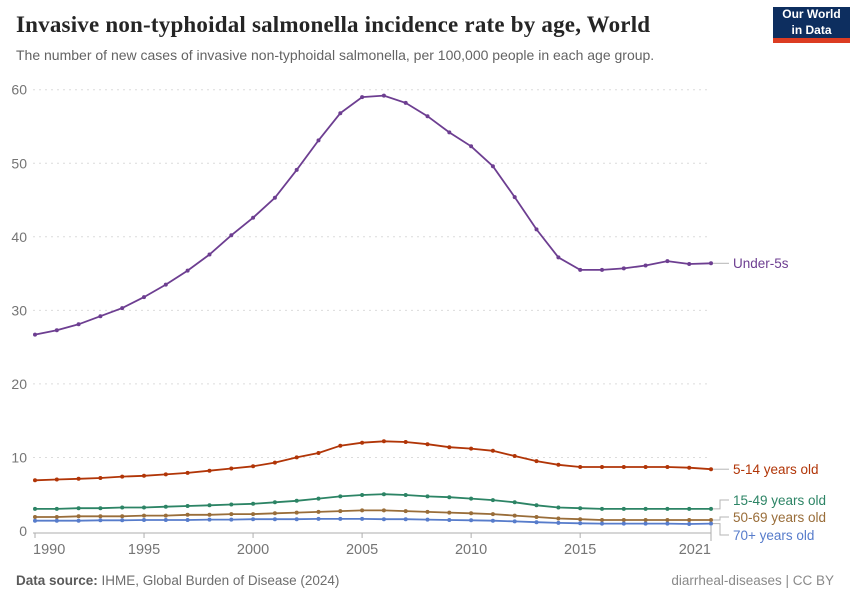 This screenshot has width=850, height=600. Describe the element at coordinates (779, 500) in the screenshot. I see `series-label: 15-49 years old` at that location.